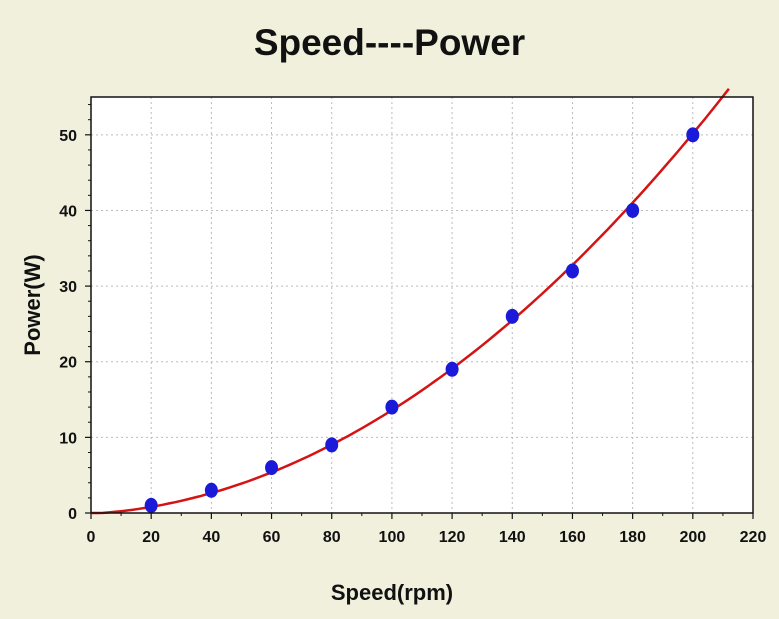 This screenshot has width=779, height=619. What do you see at coordinates (91, 537) in the screenshot?
I see `x-tick-label: 0` at bounding box center [91, 537].